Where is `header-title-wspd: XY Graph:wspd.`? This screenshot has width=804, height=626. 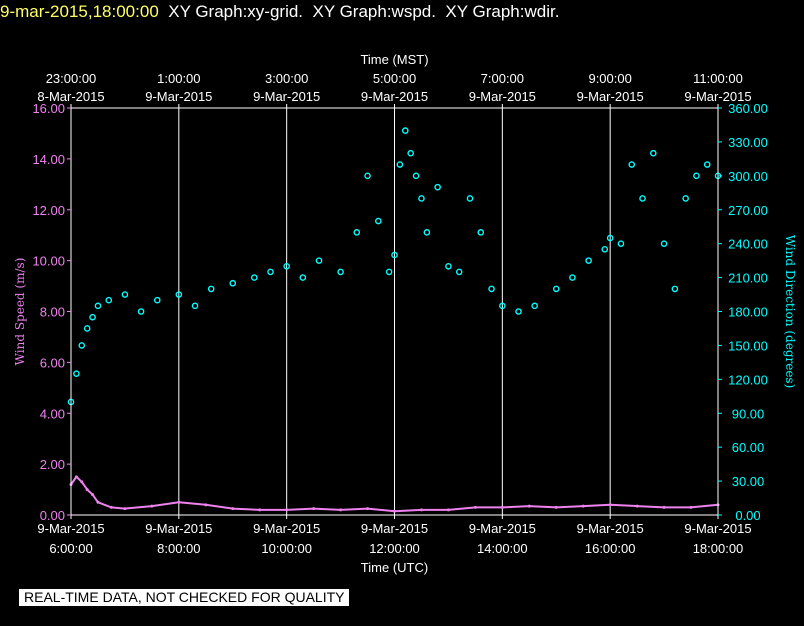
header-title-wspd: XY Graph:wspd. is located at coordinates (374, 11).